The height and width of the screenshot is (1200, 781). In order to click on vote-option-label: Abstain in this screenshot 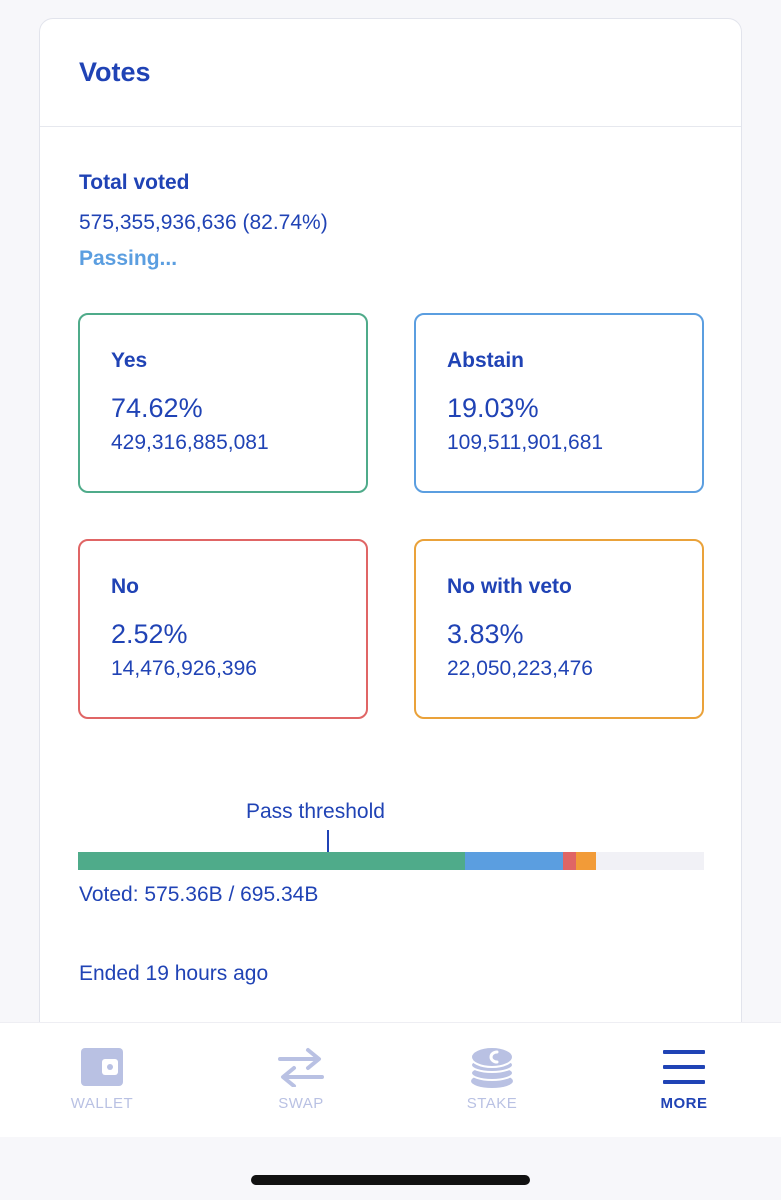, I will do `click(486, 360)`.